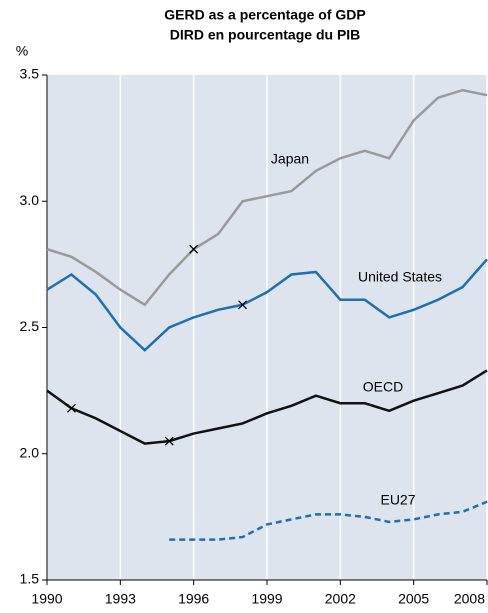 This screenshot has width=488, height=613. I want to click on x-tick-label: 1993, so click(120, 599).